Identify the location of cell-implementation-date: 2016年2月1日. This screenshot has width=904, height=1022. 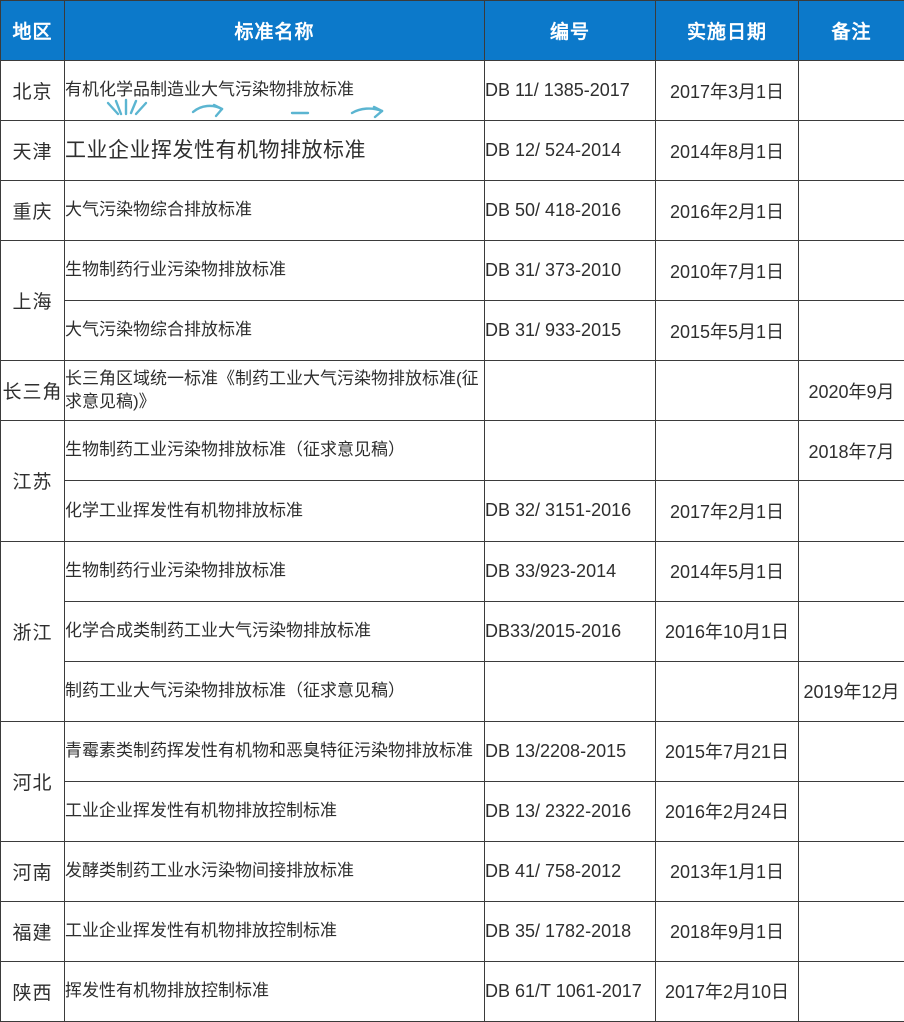
(727, 211).